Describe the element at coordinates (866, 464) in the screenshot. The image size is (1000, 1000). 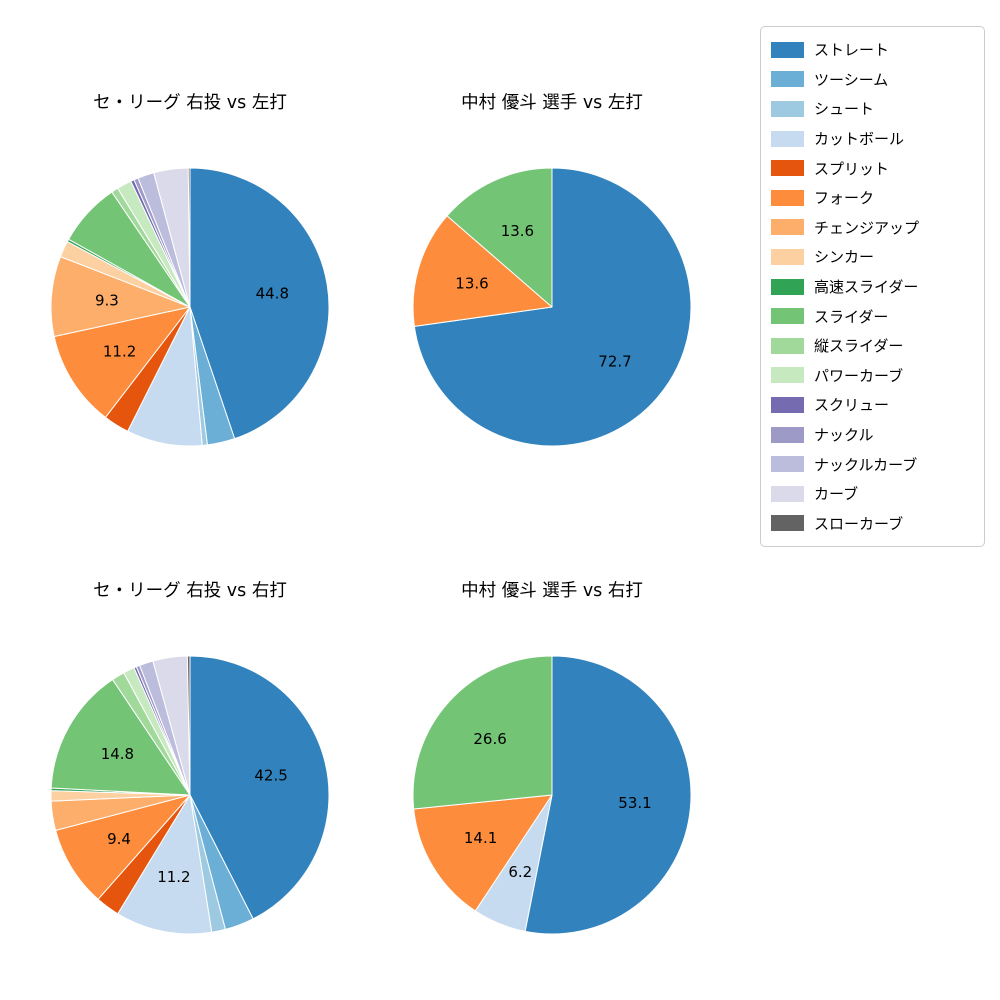
I see `legend-label: ナックルカーブ` at that location.